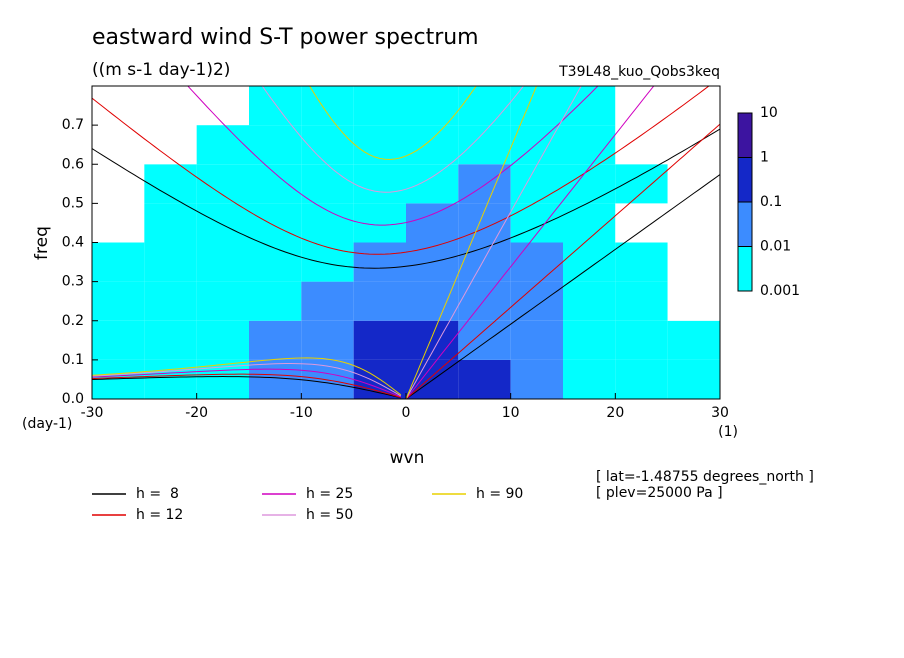 The image size is (904, 658). What do you see at coordinates (728, 432) in the screenshot?
I see `x-units: (1)` at bounding box center [728, 432].